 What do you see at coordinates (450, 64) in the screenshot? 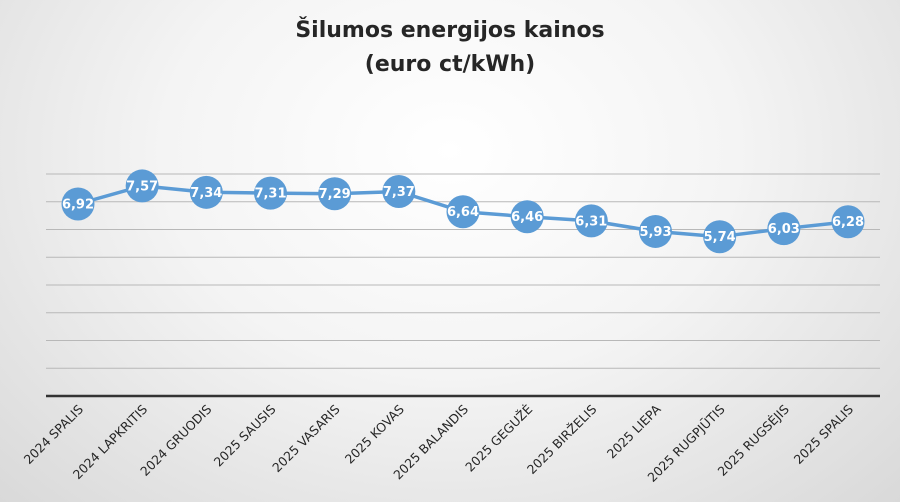
I see `chart-subtitle: (euro ct/kWh)` at bounding box center [450, 64].